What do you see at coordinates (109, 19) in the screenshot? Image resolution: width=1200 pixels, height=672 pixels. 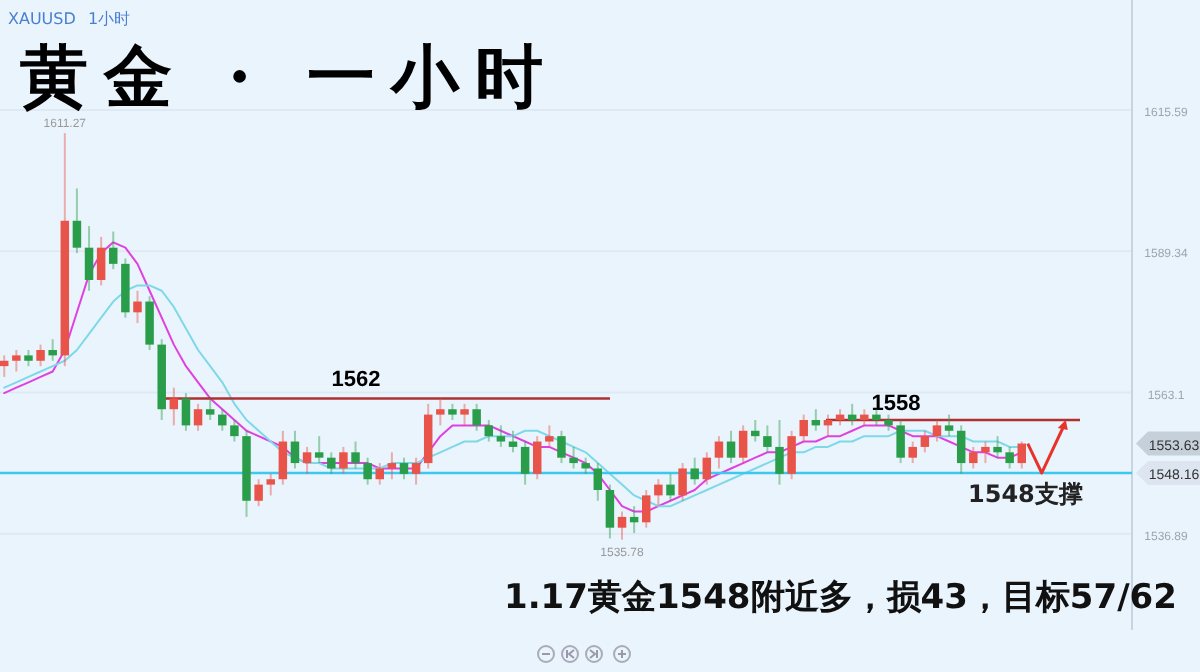 I see `annotation: 1小时` at bounding box center [109, 19].